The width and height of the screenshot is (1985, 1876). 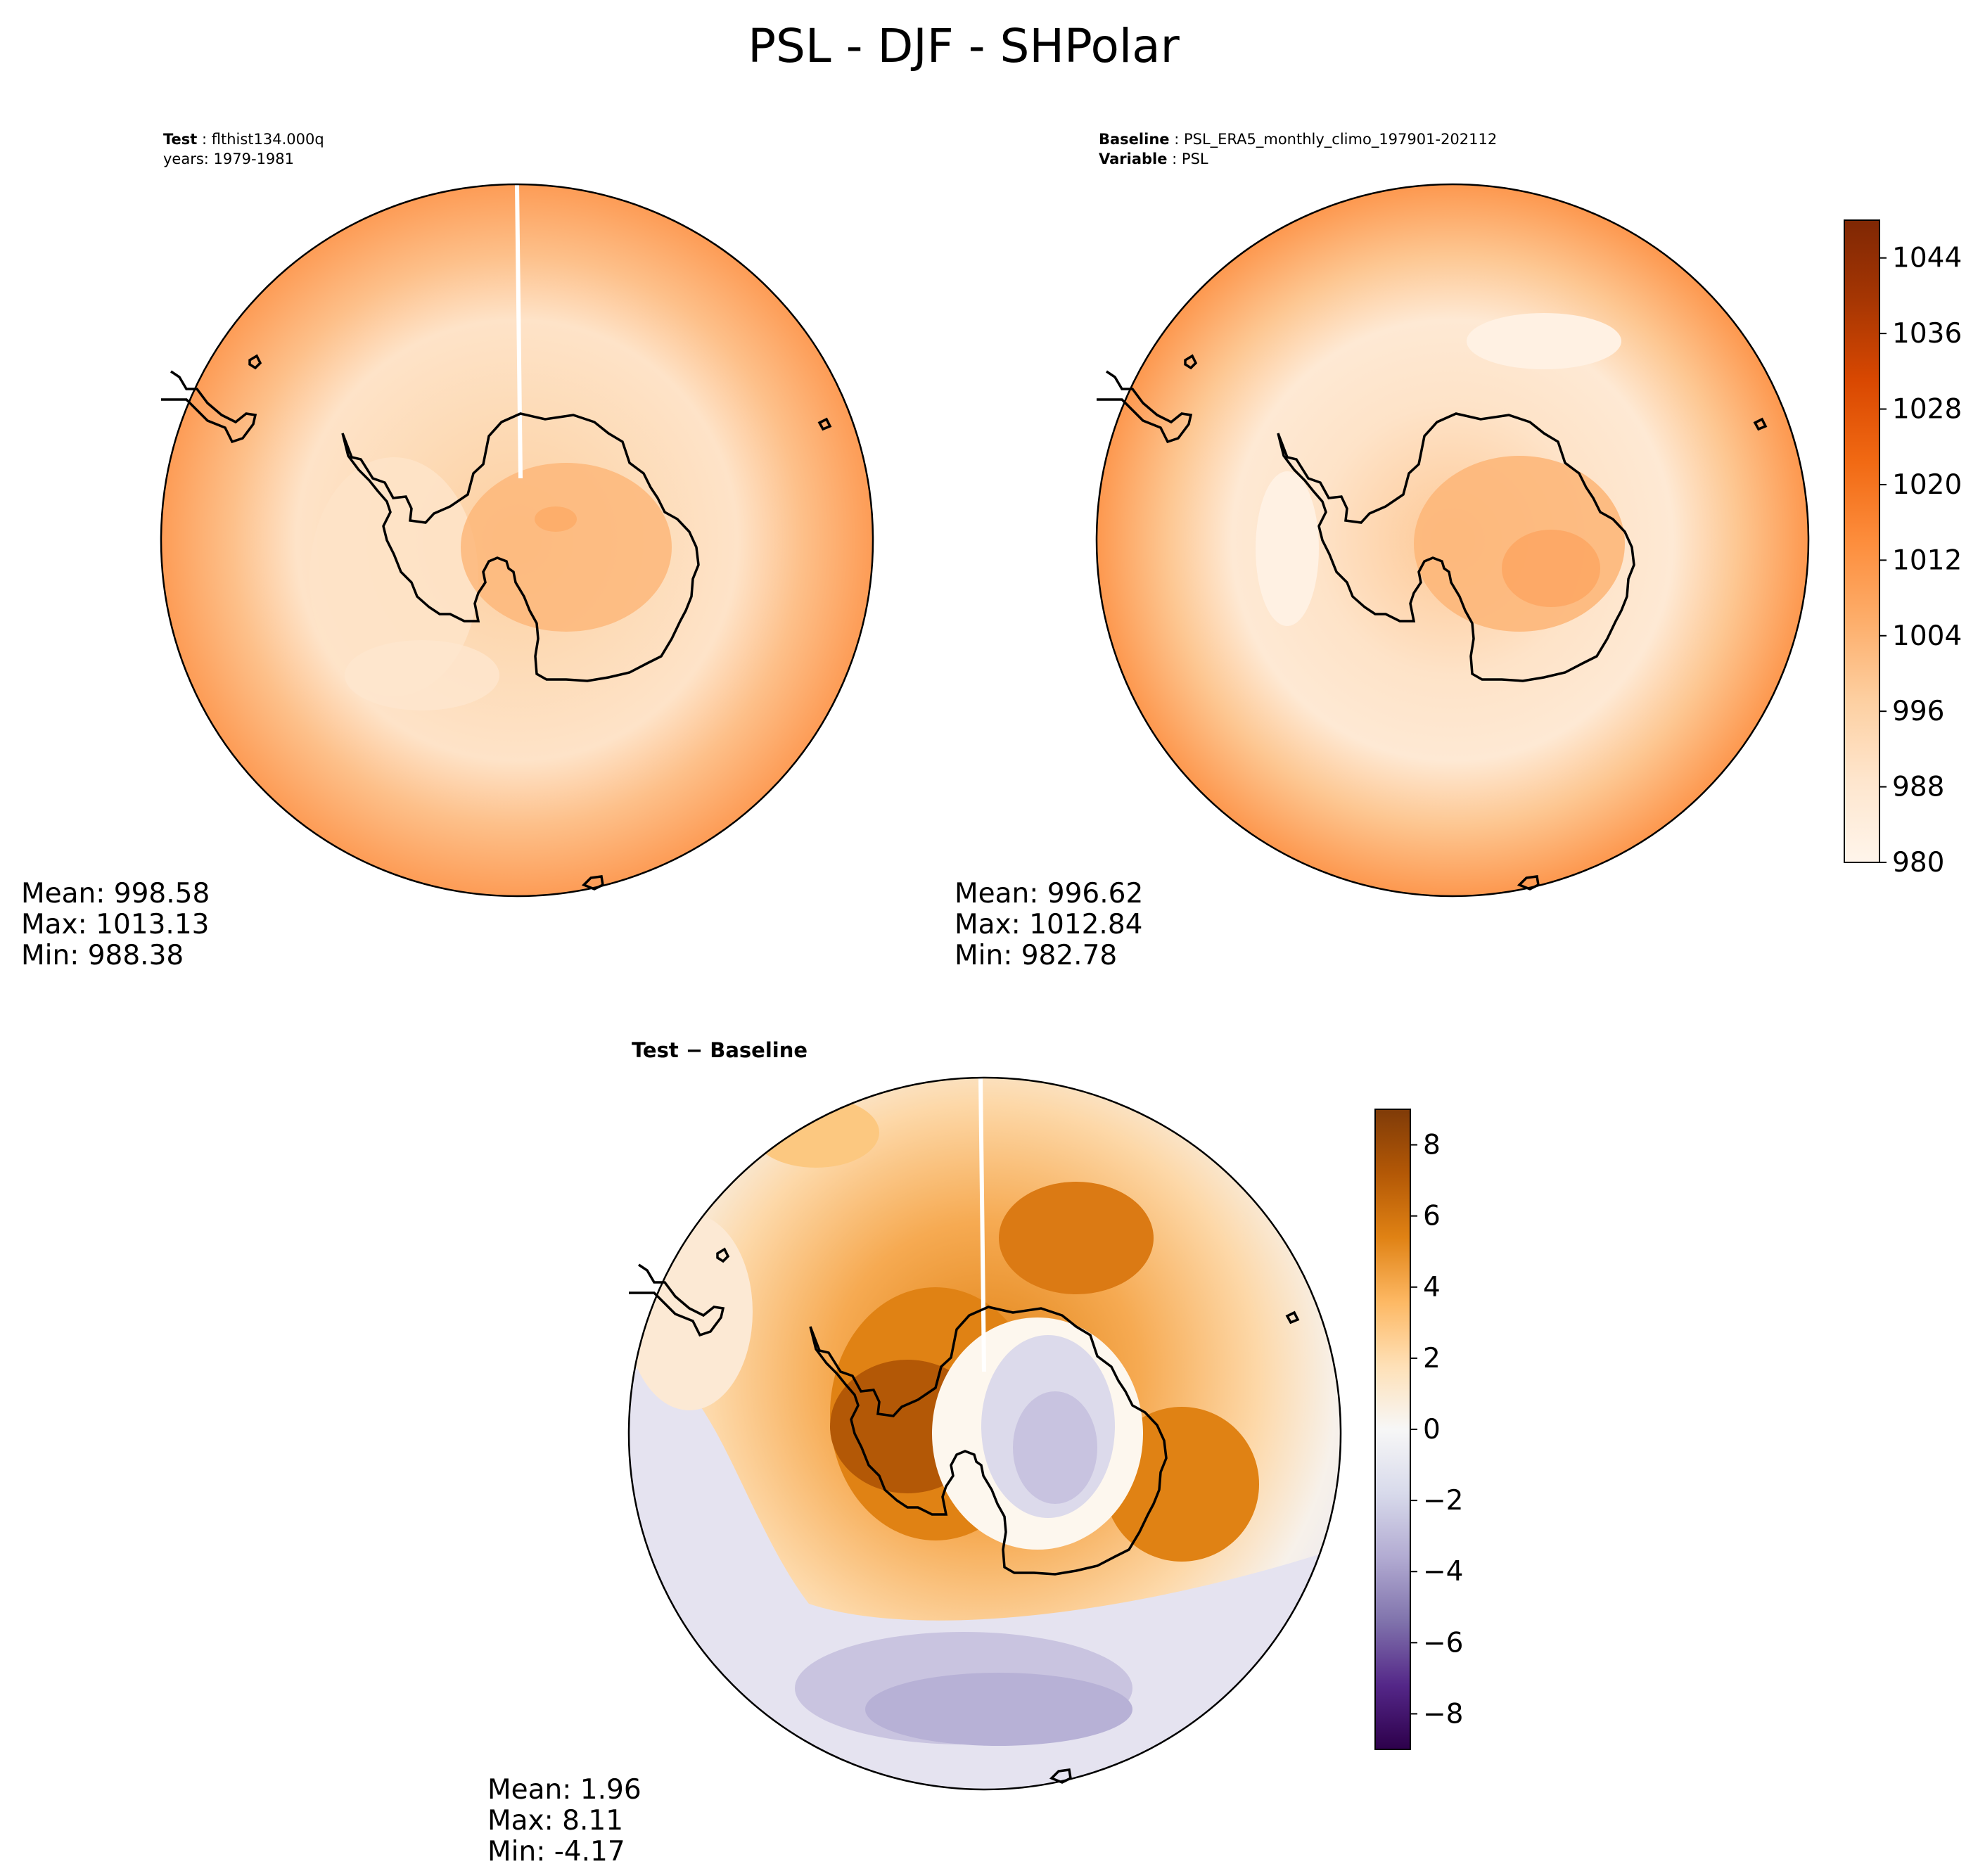 I want to click on diff-colorbar-tick-label: 6, so click(x=1432, y=1216).